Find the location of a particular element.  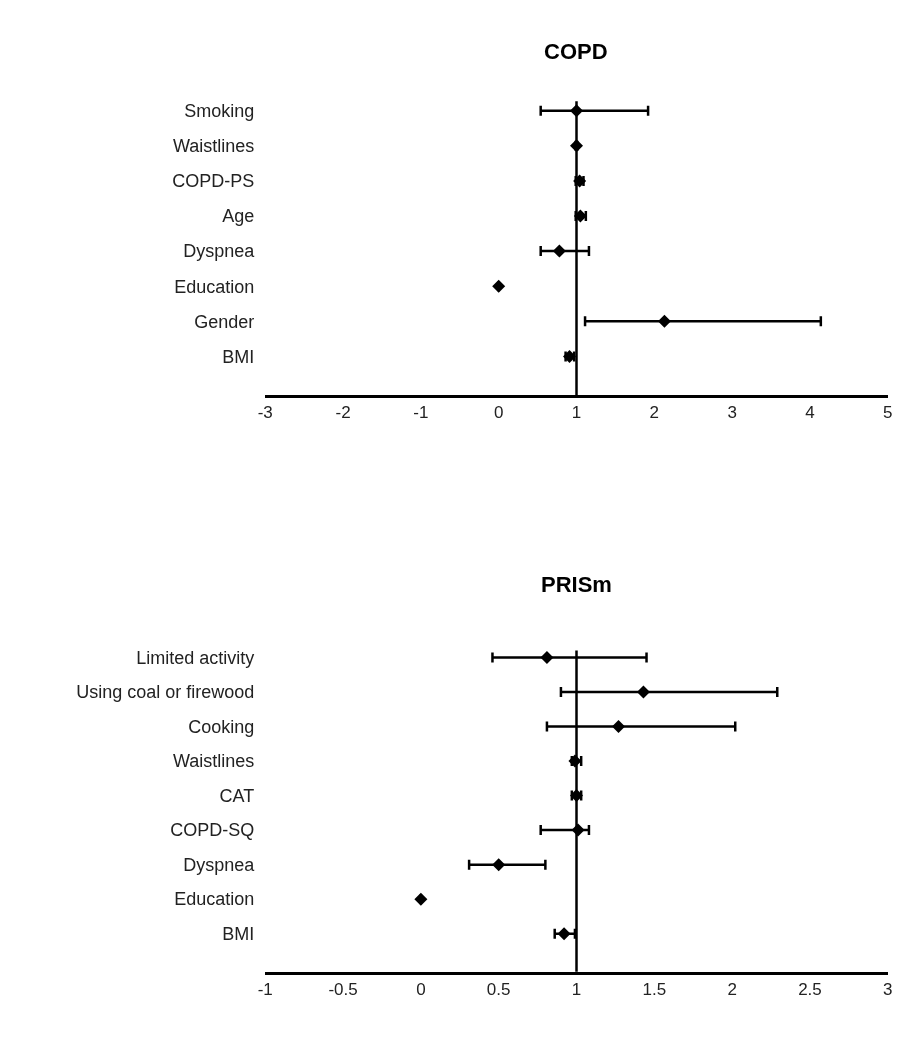

y-tick-label: Limited activity is located at coordinates (195, 657).